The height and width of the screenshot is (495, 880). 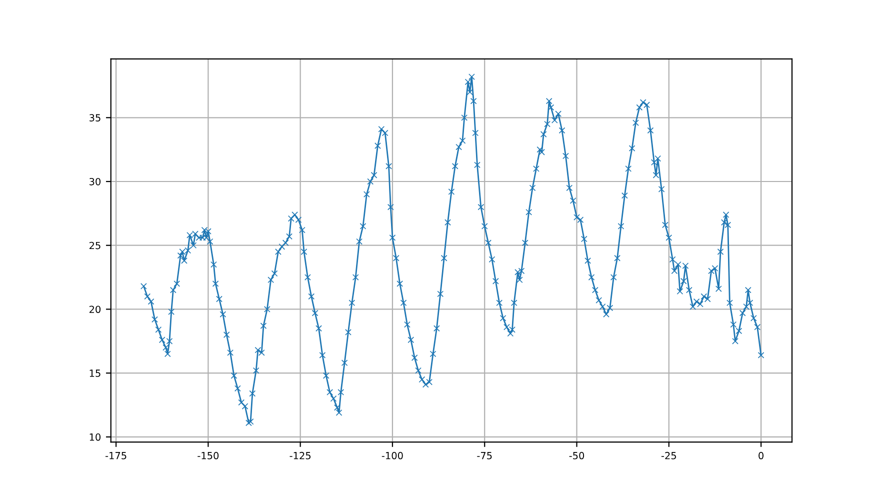 I want to click on y-tick-label: 25, so click(x=95, y=246).